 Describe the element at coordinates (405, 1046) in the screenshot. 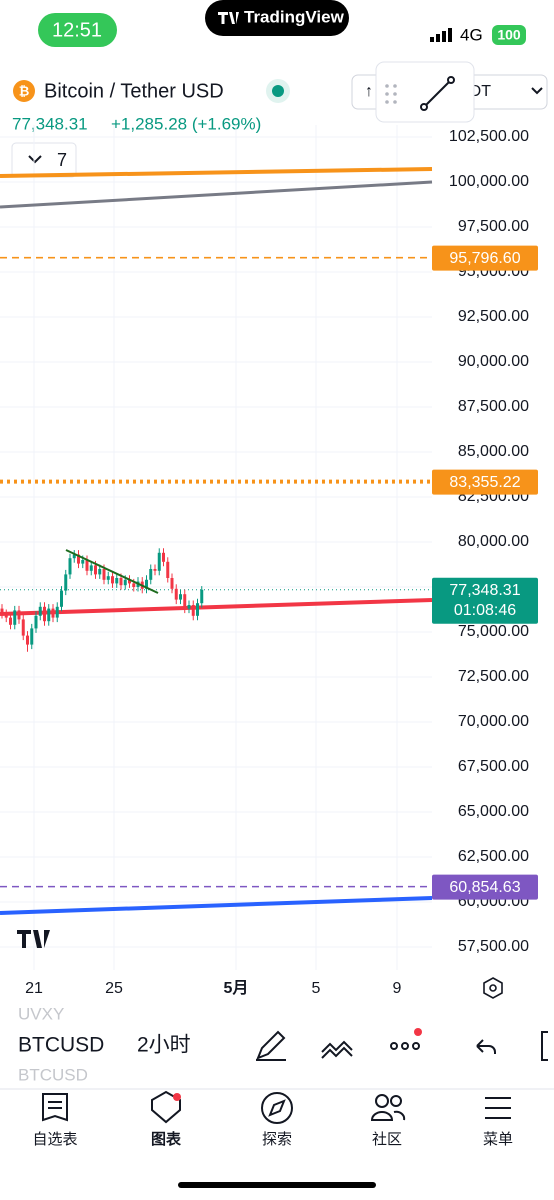

I see `more-tool` at that location.